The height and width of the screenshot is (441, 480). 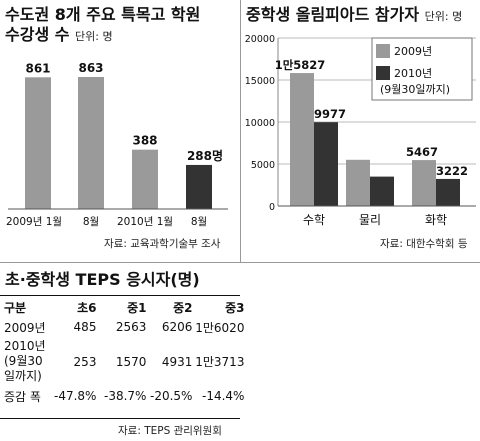 What do you see at coordinates (370, 220) in the screenshot?
I see `chart2-x-tick-label: 물리` at bounding box center [370, 220].